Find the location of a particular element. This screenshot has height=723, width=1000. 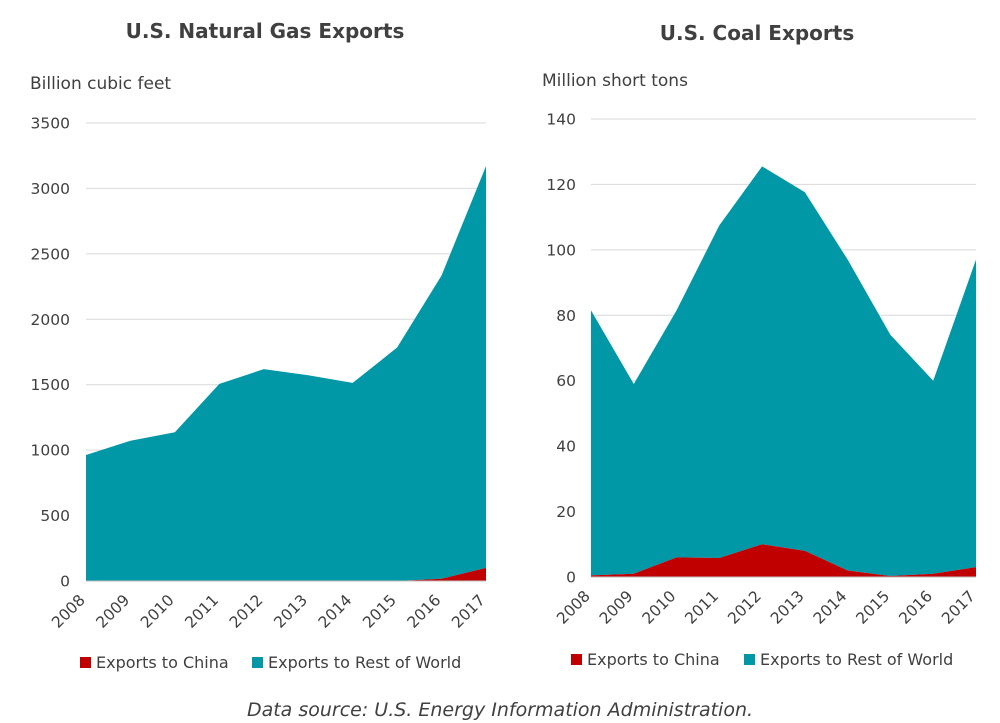

chart2-legend-swatch-rest is located at coordinates (749, 659).